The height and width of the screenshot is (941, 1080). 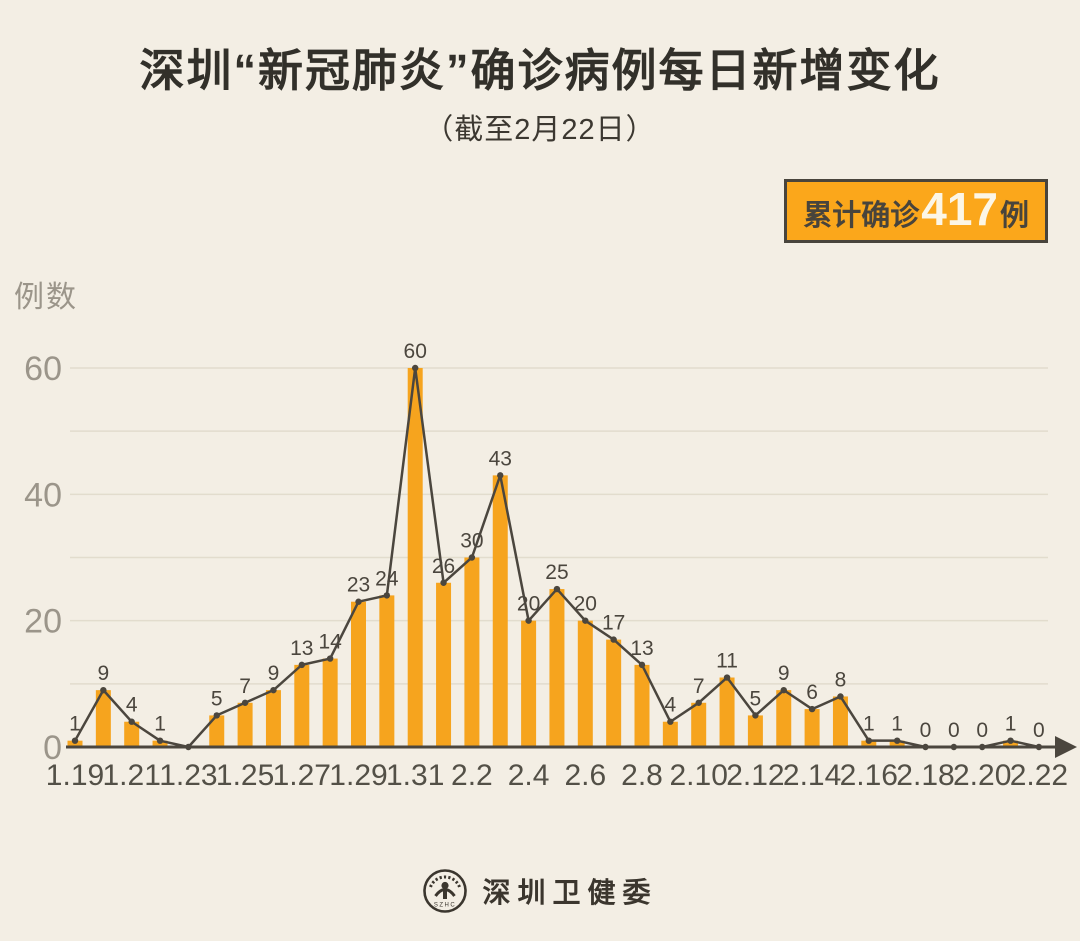 I want to click on x-tick-label: 2.6, so click(x=585, y=775).